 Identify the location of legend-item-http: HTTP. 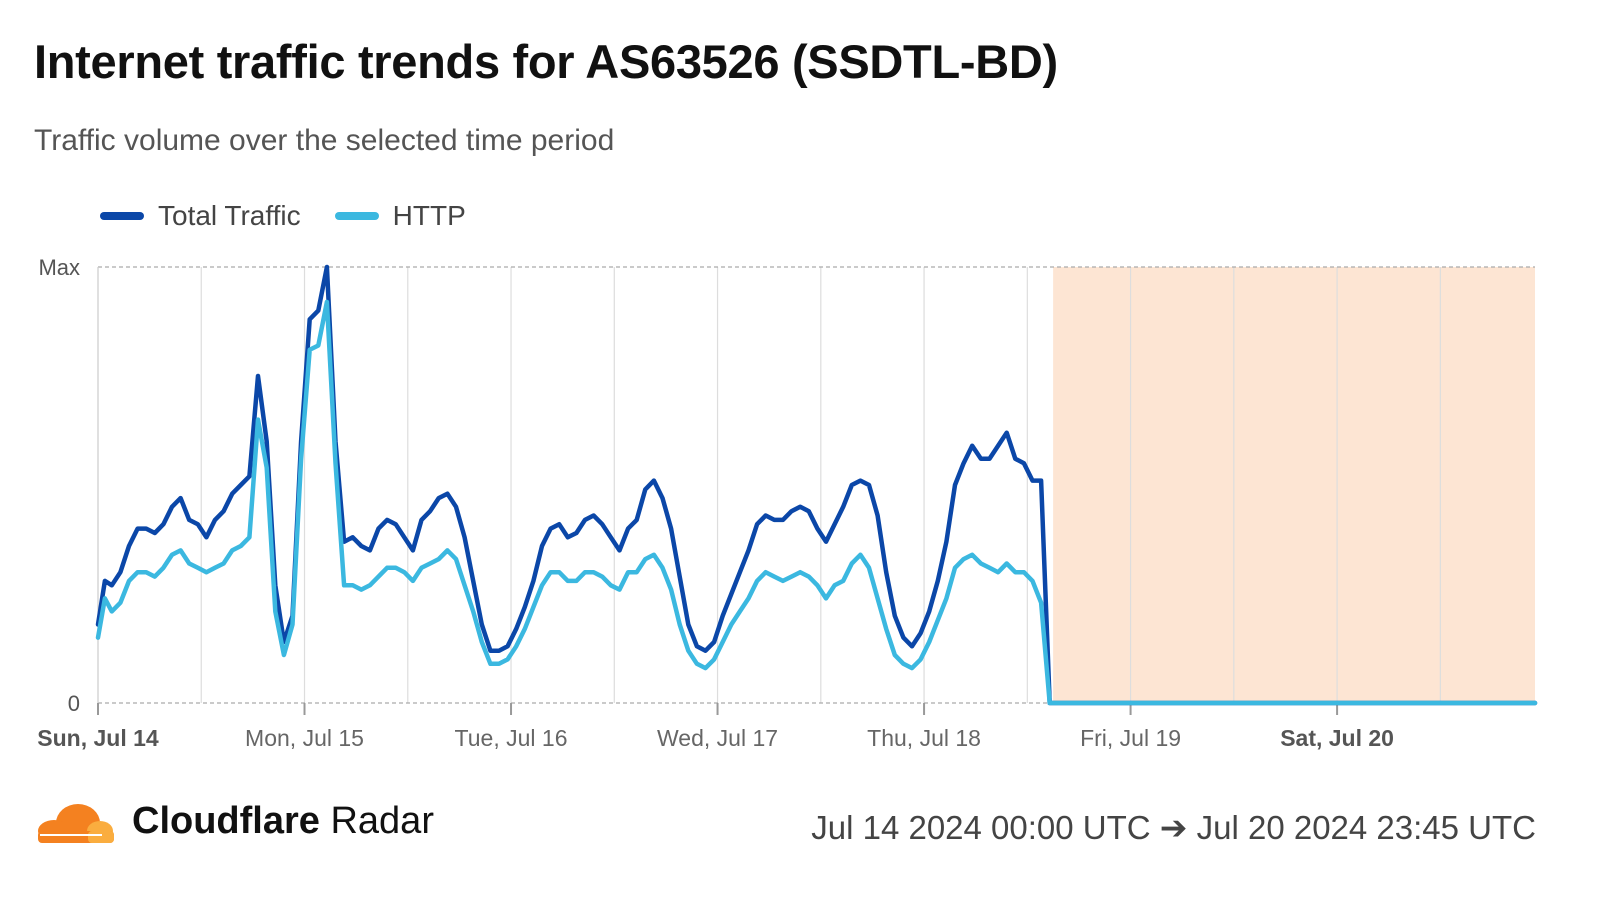
(400, 216).